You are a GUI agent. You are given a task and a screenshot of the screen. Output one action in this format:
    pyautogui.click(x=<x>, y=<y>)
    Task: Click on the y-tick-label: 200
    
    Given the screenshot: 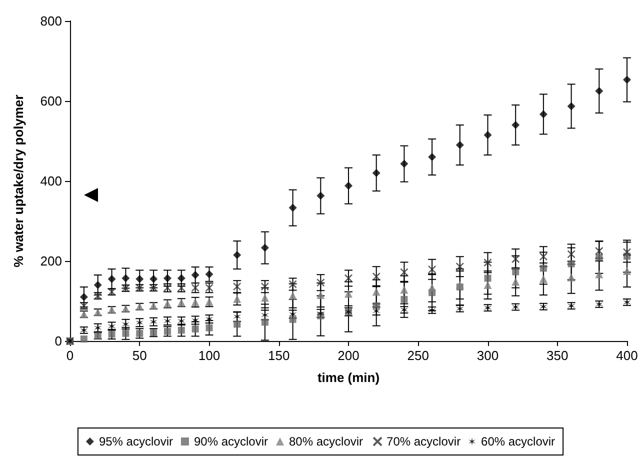 What is the action you would take?
    pyautogui.click(x=51, y=261)
    